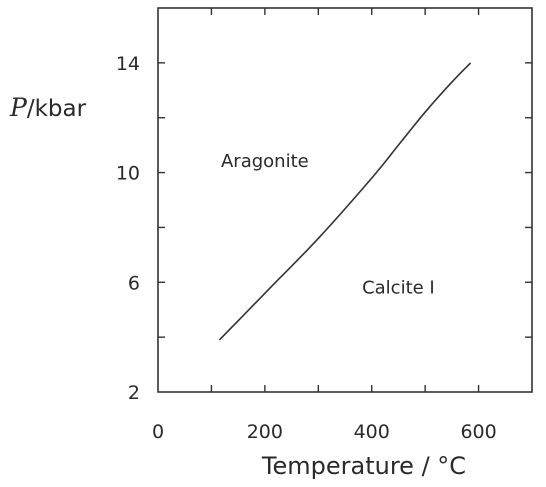 This screenshot has height=487, width=546. What do you see at coordinates (372, 432) in the screenshot?
I see `x-tick-label: 400` at bounding box center [372, 432].